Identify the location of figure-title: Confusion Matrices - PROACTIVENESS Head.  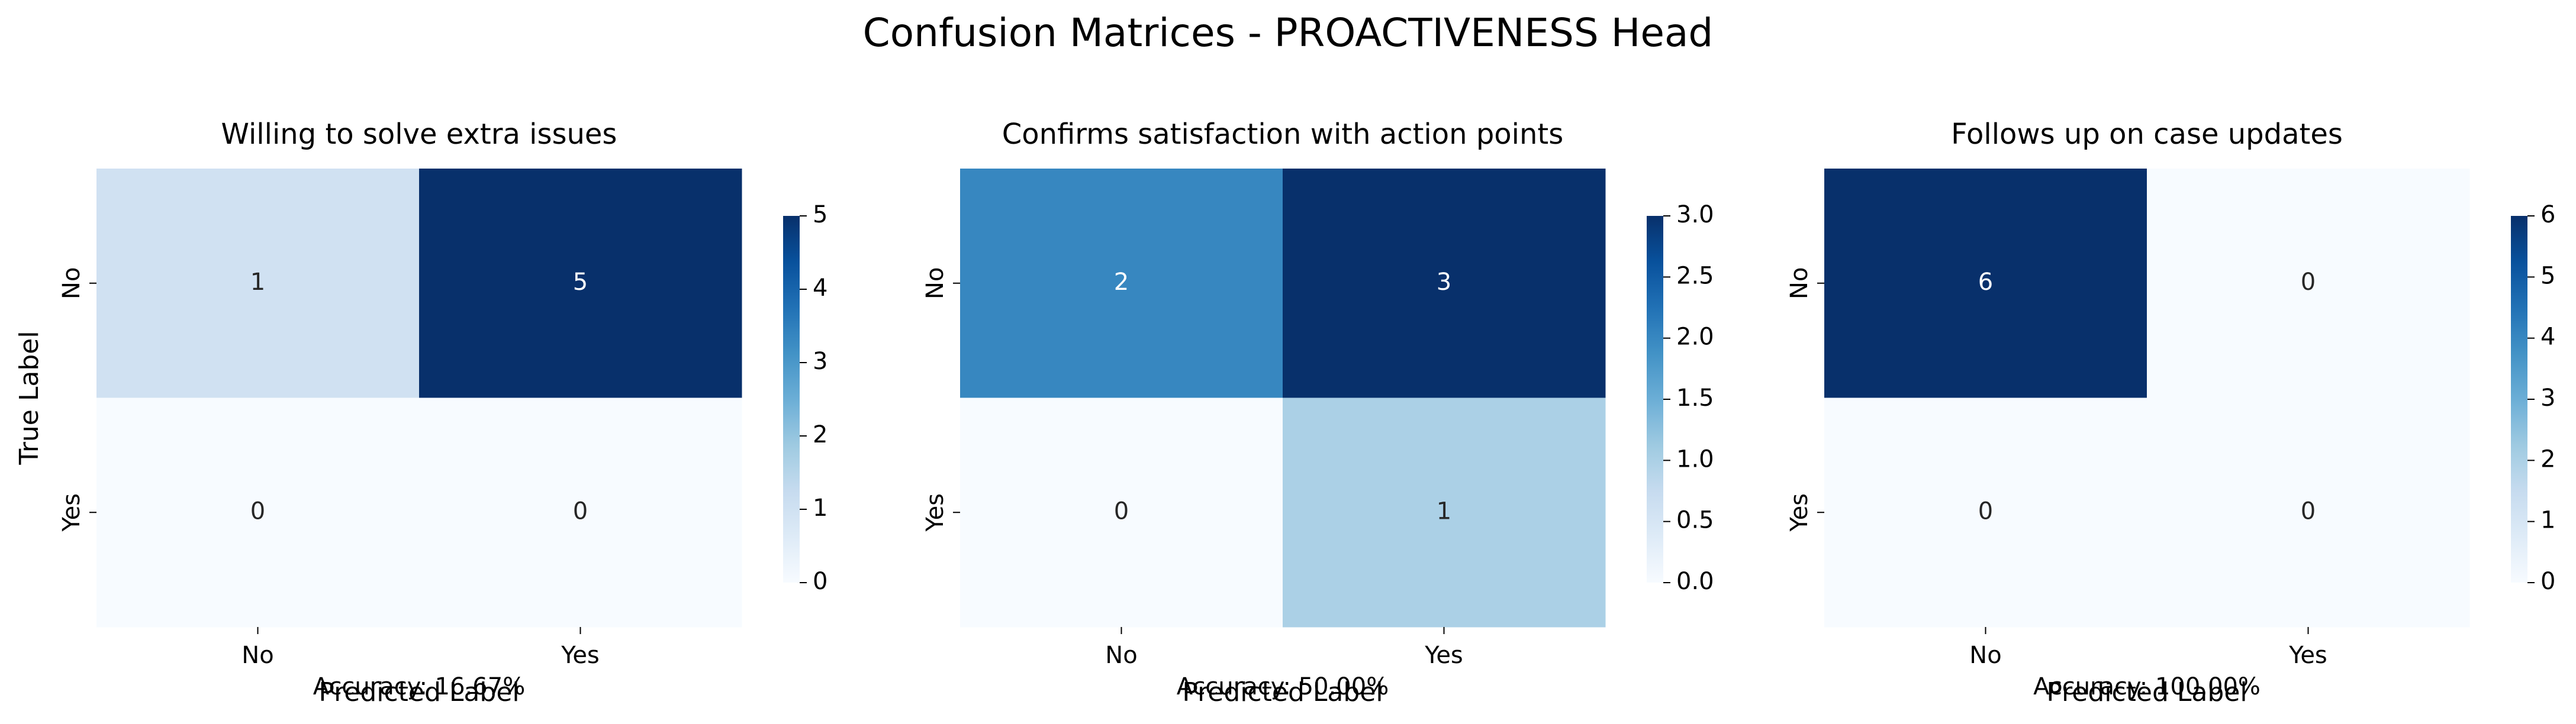
(1288, 33).